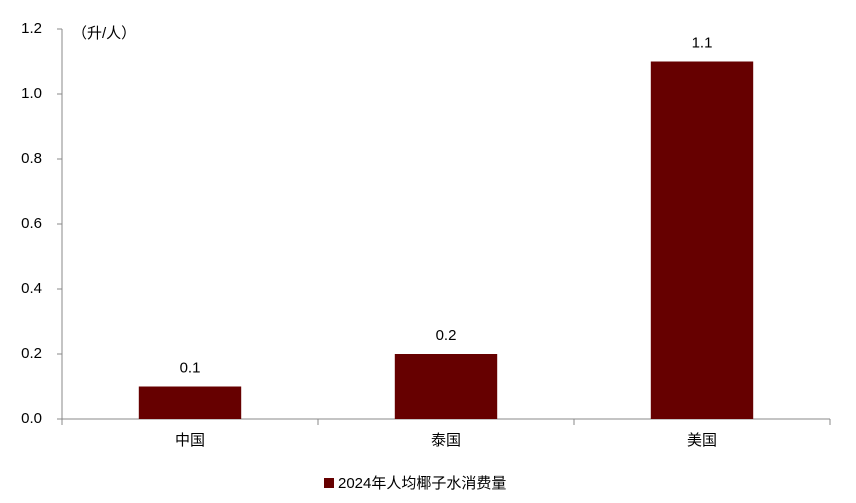  What do you see at coordinates (31, 28) in the screenshot?
I see `y-tick-label: 1.2` at bounding box center [31, 28].